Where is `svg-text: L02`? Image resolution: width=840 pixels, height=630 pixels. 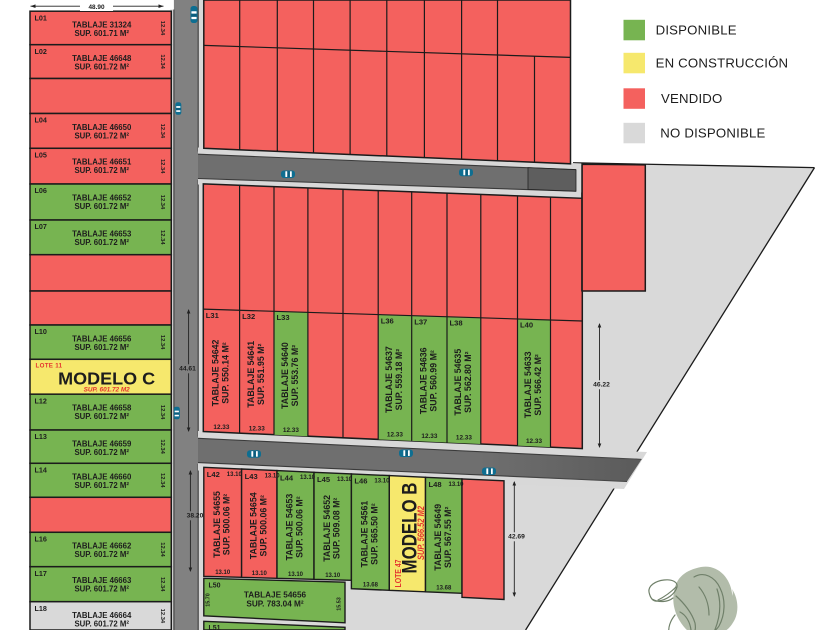
svg-text: L02 is located at coordinates (41, 51).